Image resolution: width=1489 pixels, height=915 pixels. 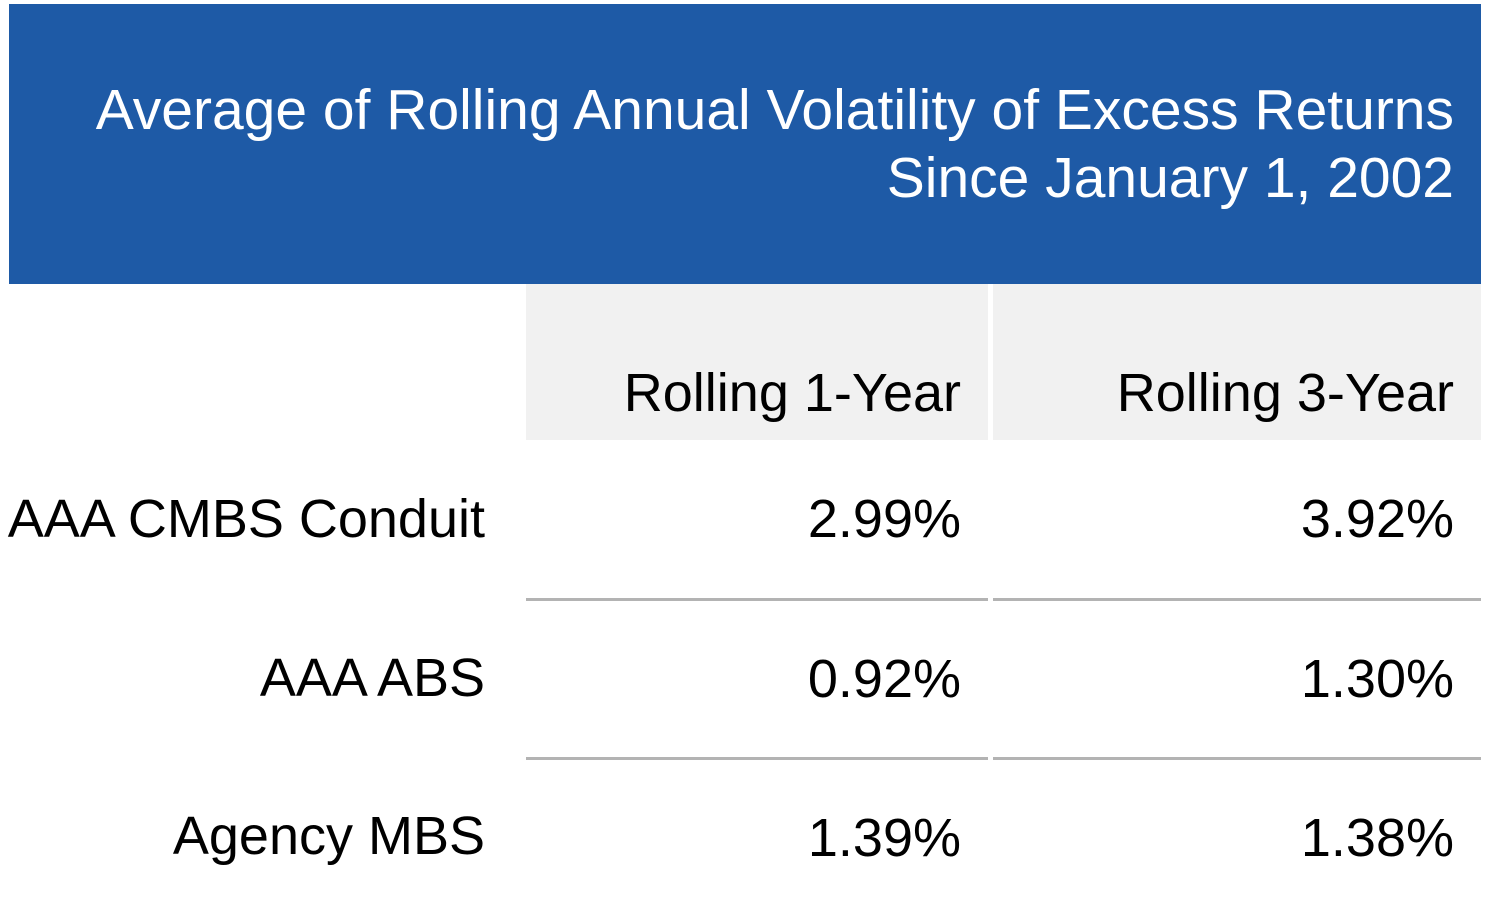 I want to click on title-line-2: Since January 1, 2002, so click(x=1170, y=178).